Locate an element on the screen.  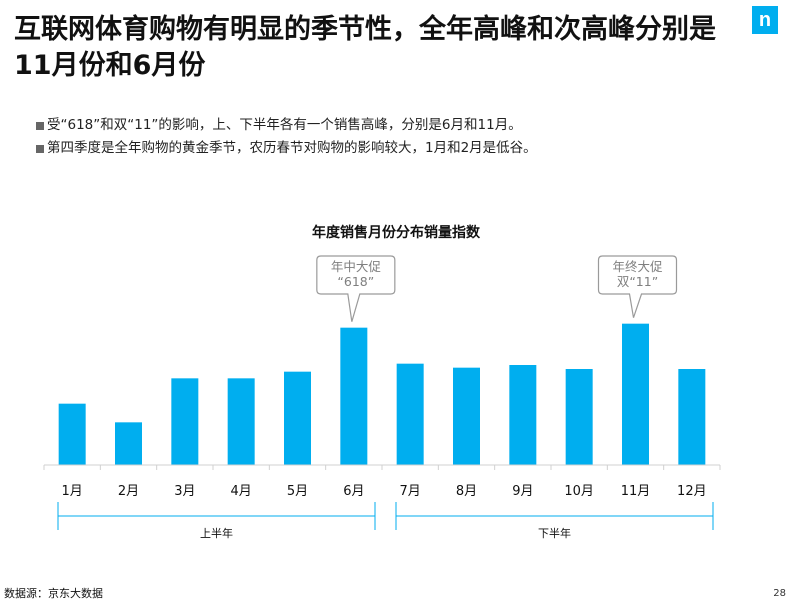
x-tick-label: 12月 is located at coordinates (692, 491).